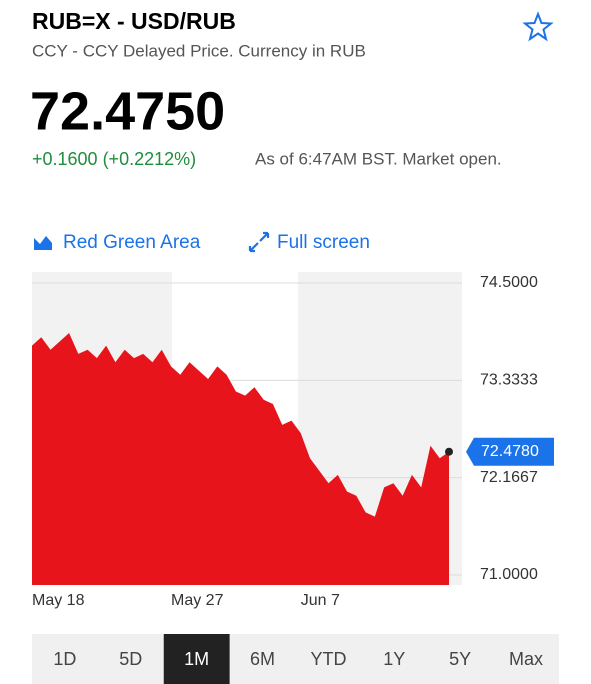  What do you see at coordinates (134, 21) in the screenshot?
I see `title: RUB=X - USD/RUB` at bounding box center [134, 21].